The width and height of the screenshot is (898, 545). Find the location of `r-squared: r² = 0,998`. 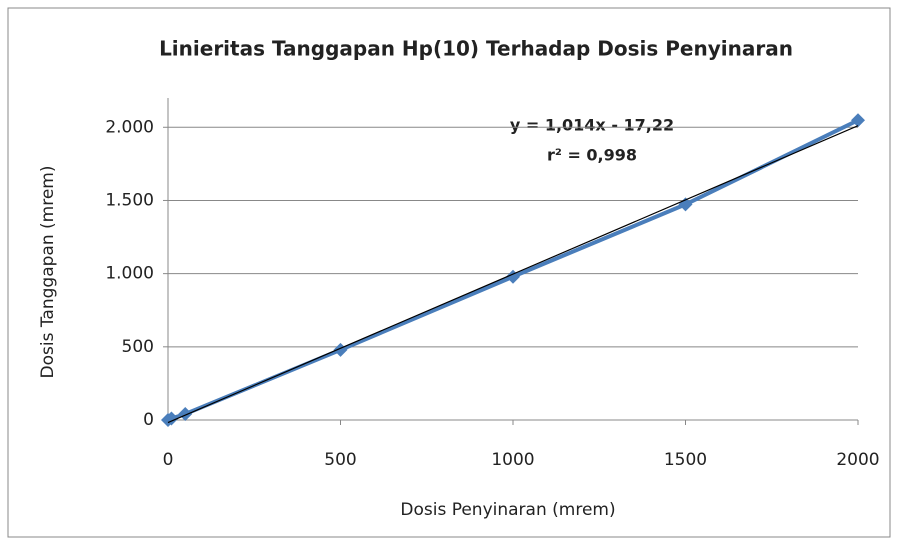

r-squared: r² = 0,998 is located at coordinates (592, 155).